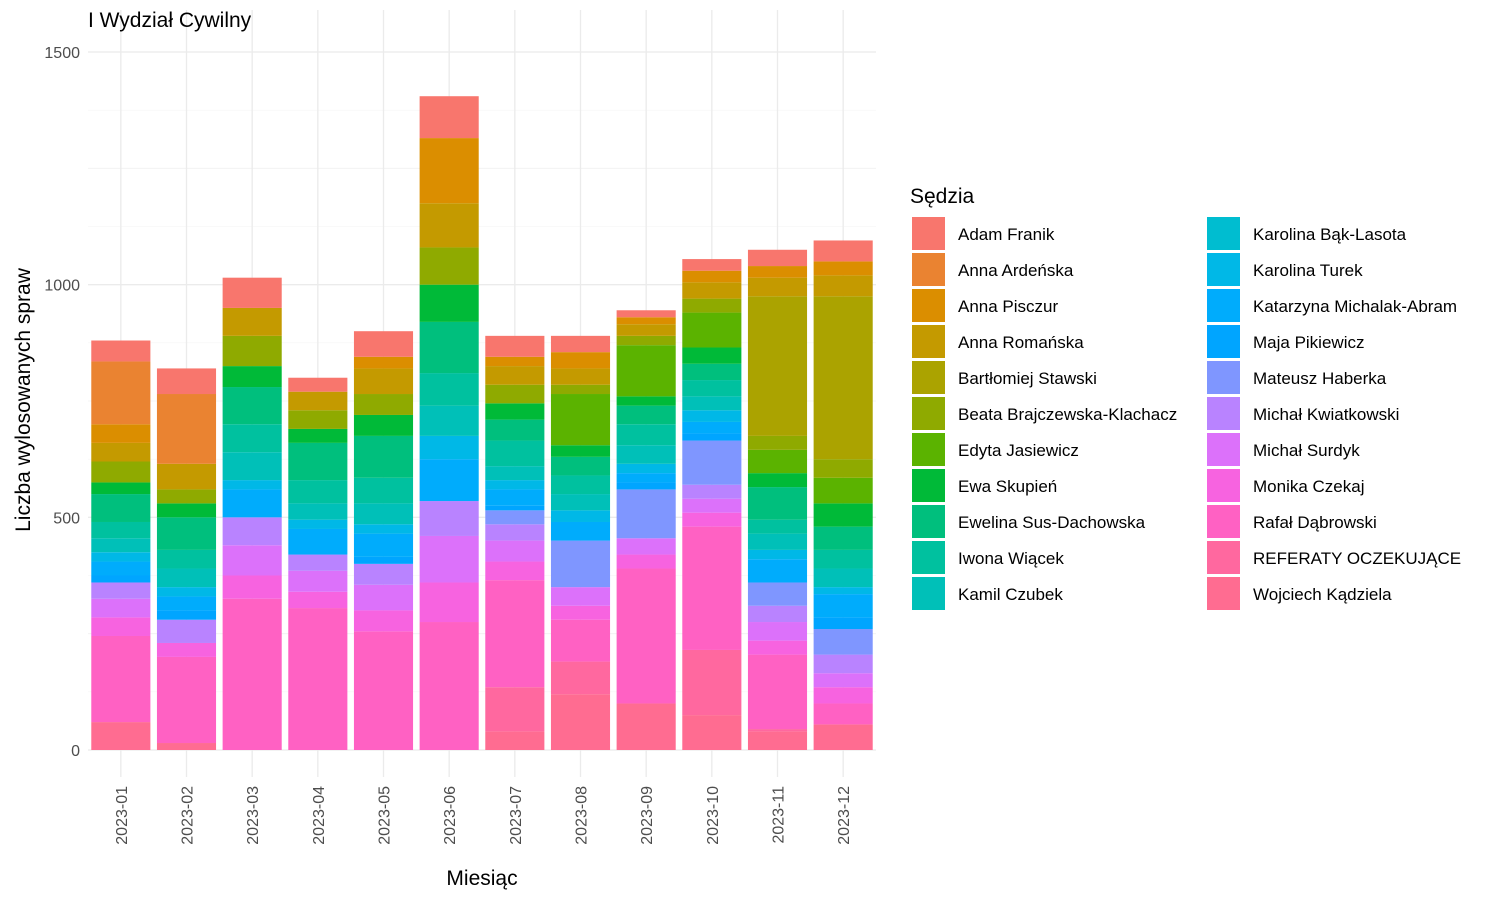 Image resolution: width=1500 pixels, height=900 pixels. I want to click on legend-label: Katarzyna Michalak-Abram, so click(1355, 306).